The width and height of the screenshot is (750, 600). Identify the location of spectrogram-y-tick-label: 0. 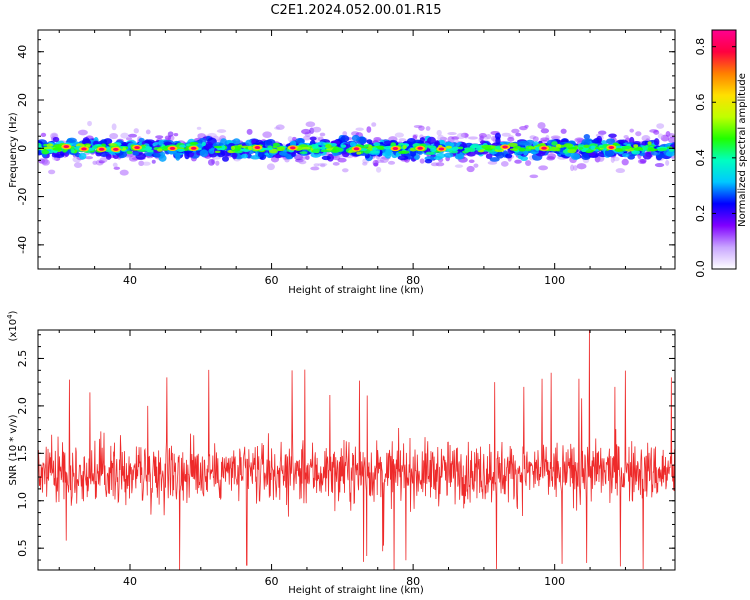
(22, 148).